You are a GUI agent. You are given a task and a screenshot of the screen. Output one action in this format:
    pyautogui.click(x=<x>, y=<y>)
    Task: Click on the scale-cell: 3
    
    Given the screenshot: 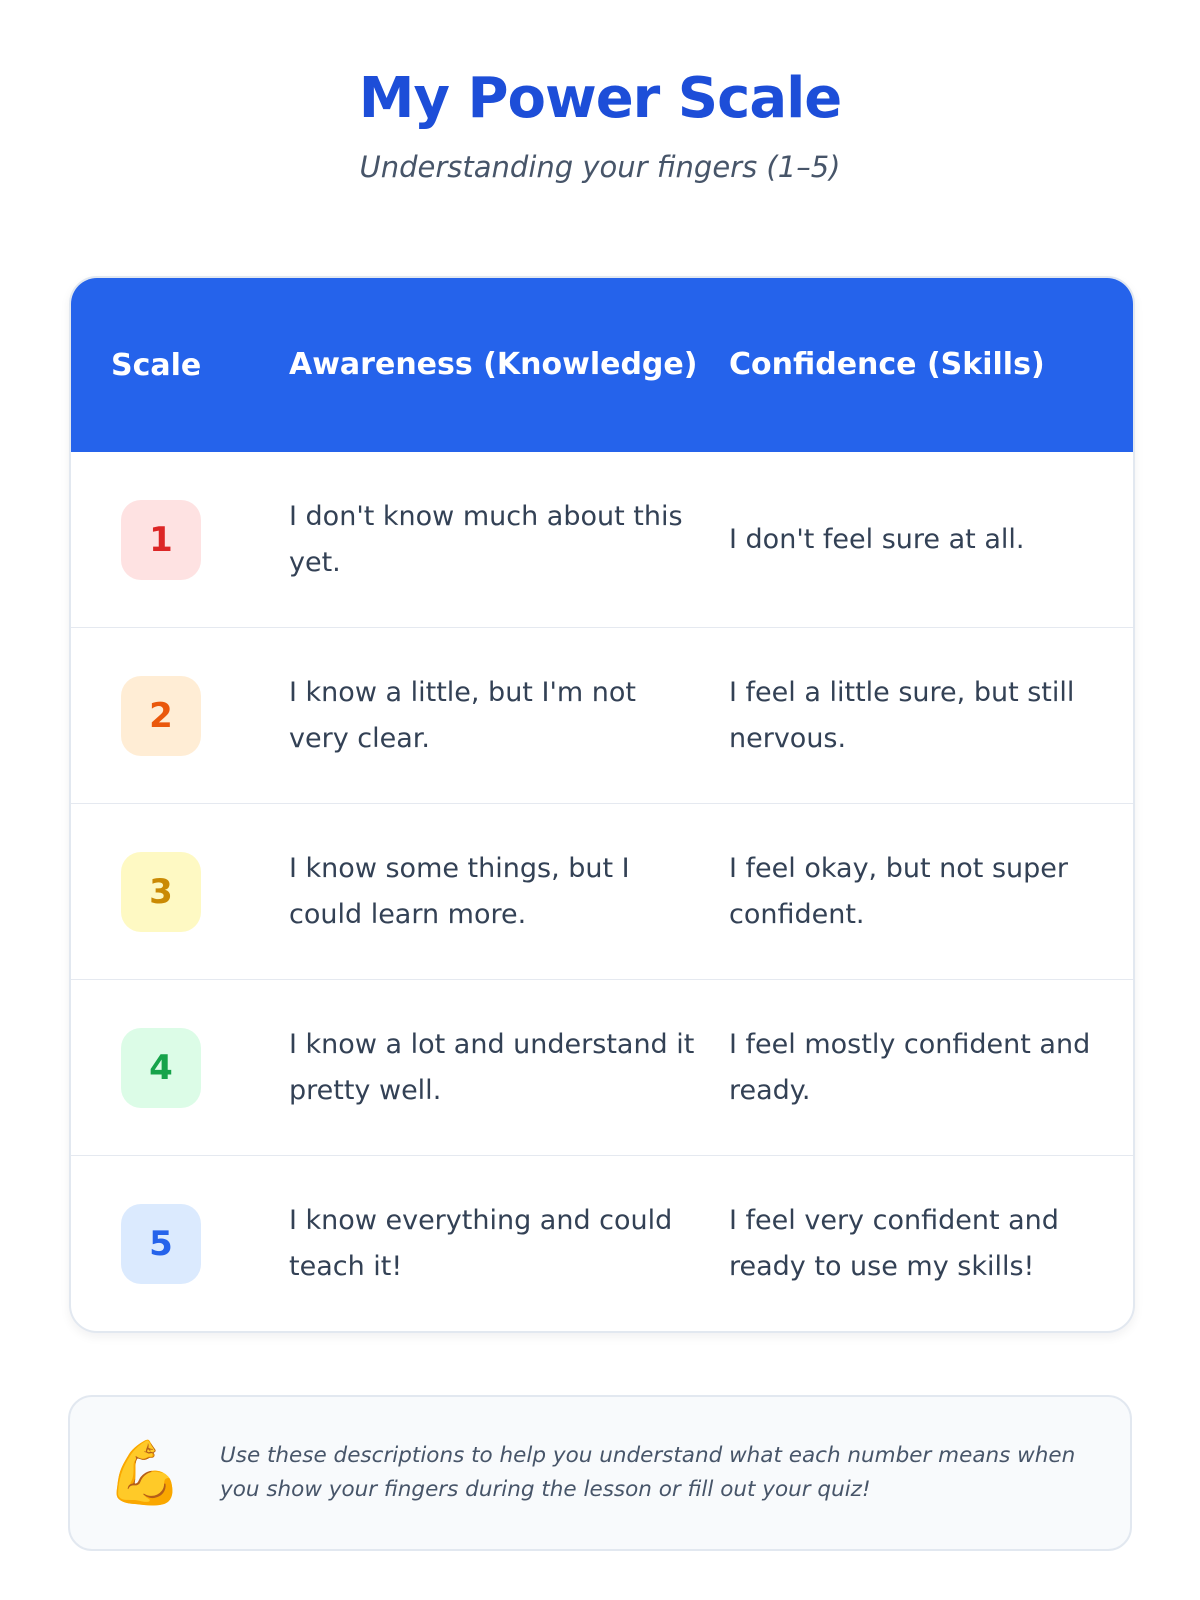 What is the action you would take?
    pyautogui.click(x=180, y=891)
    